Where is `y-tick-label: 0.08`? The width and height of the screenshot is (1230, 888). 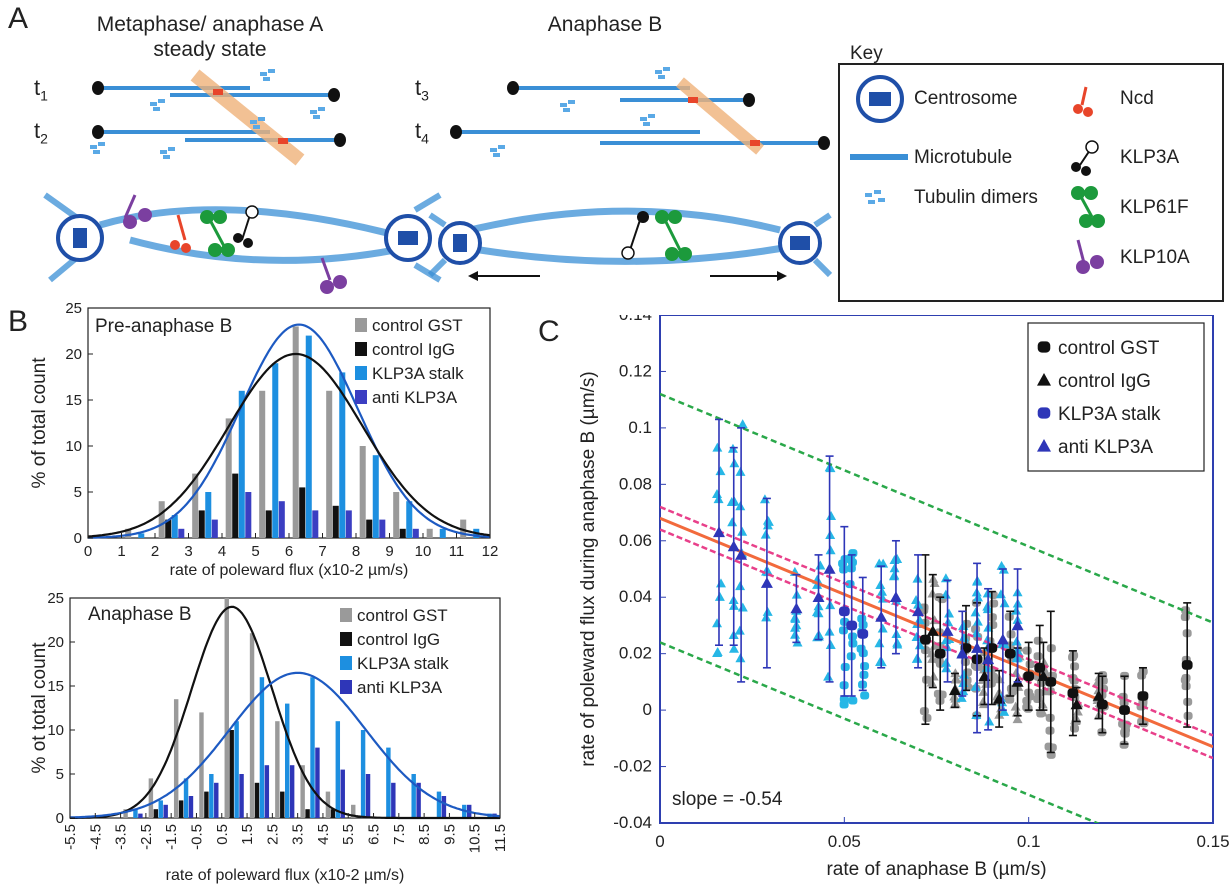 y-tick-label: 0.08 is located at coordinates (635, 483).